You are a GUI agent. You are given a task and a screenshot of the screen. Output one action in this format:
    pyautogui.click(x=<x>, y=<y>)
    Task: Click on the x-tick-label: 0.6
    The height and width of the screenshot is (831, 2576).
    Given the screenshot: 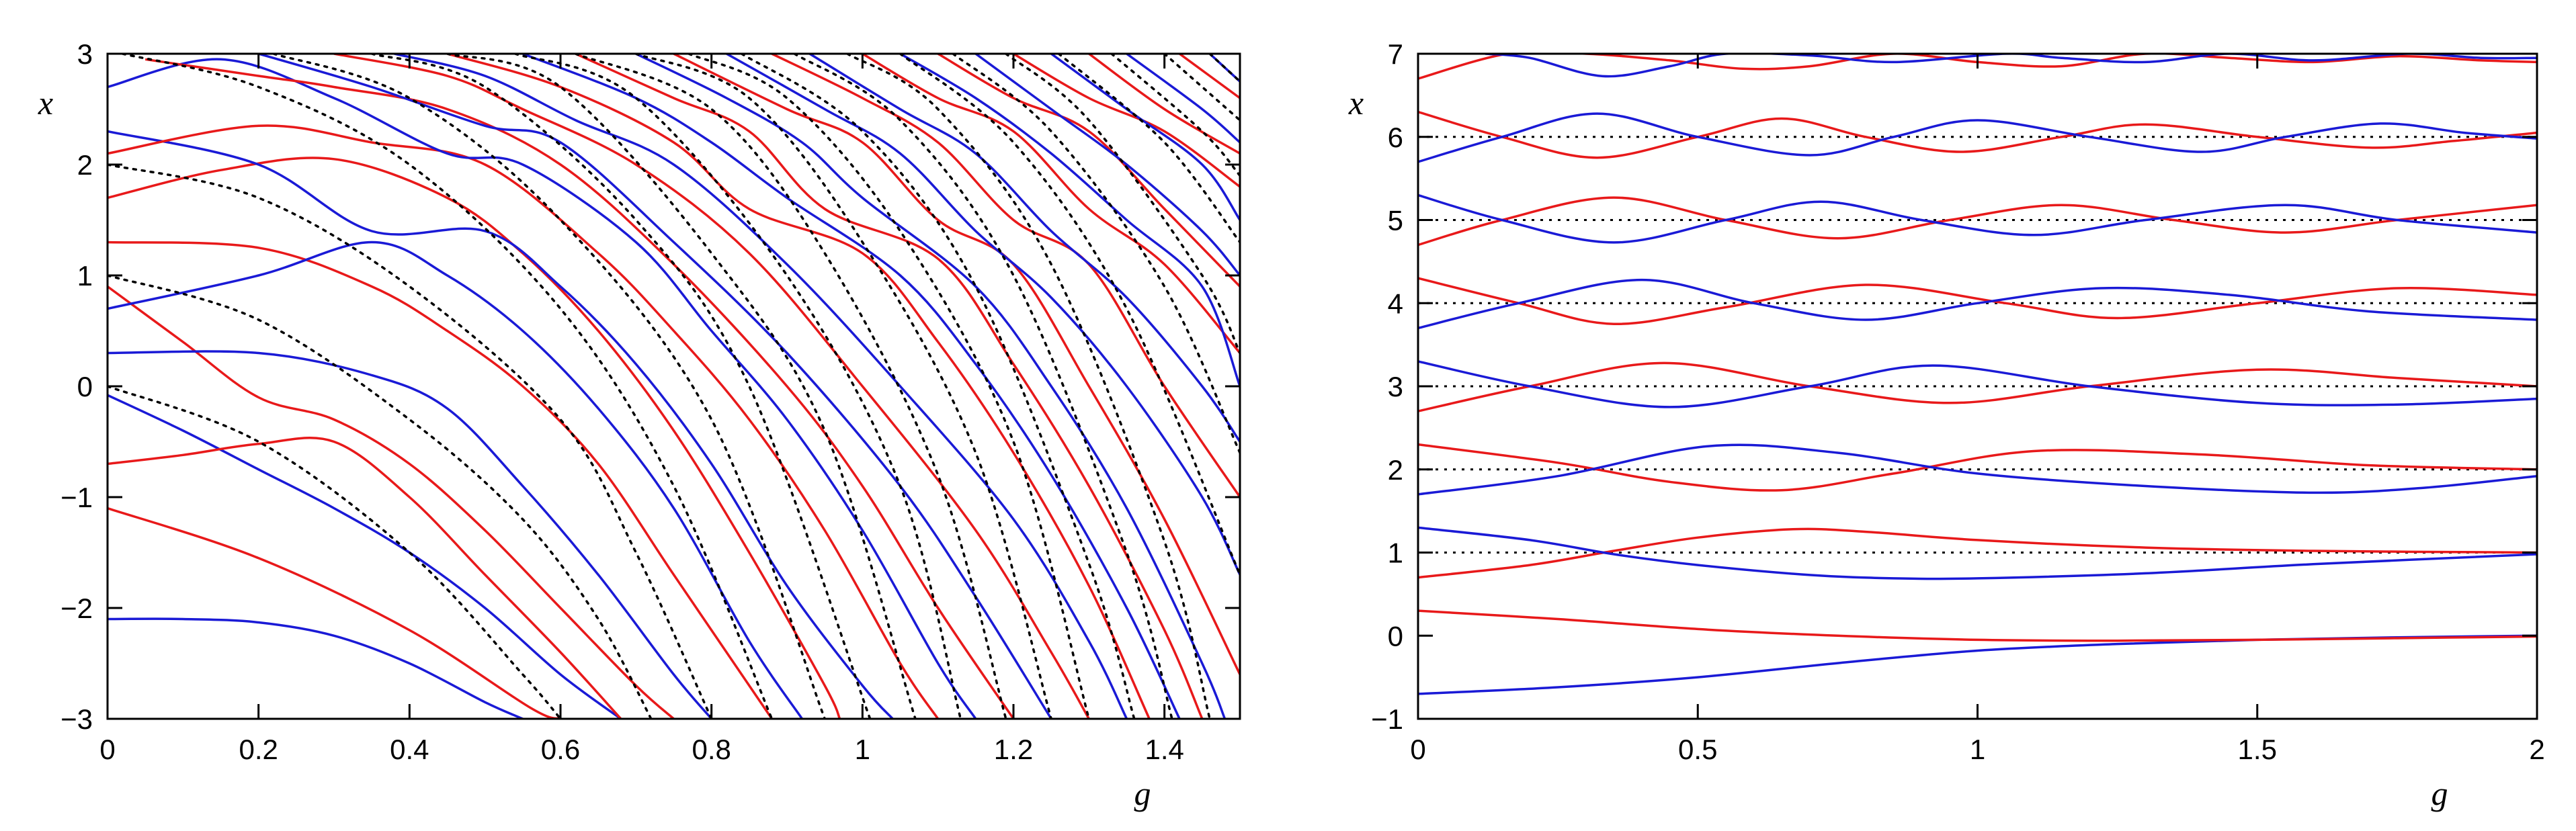 What is the action you would take?
    pyautogui.click(x=560, y=749)
    